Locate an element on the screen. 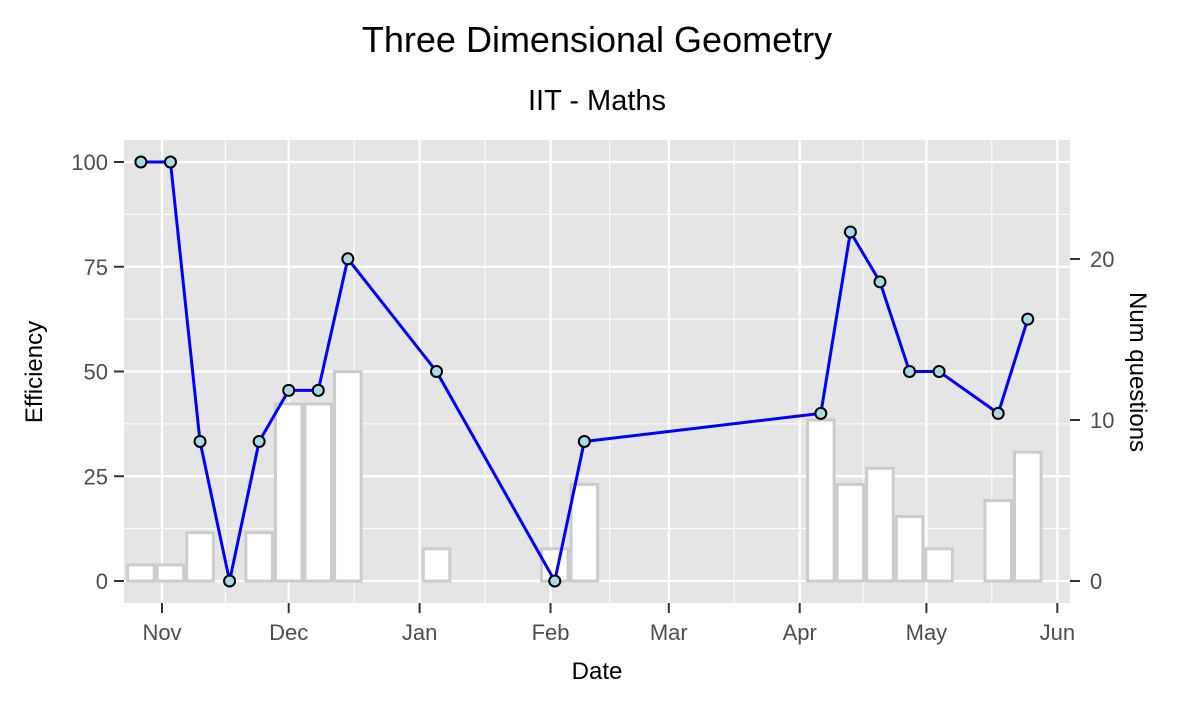 The height and width of the screenshot is (708, 1181). y2-tick-label: 20 is located at coordinates (1102, 259).